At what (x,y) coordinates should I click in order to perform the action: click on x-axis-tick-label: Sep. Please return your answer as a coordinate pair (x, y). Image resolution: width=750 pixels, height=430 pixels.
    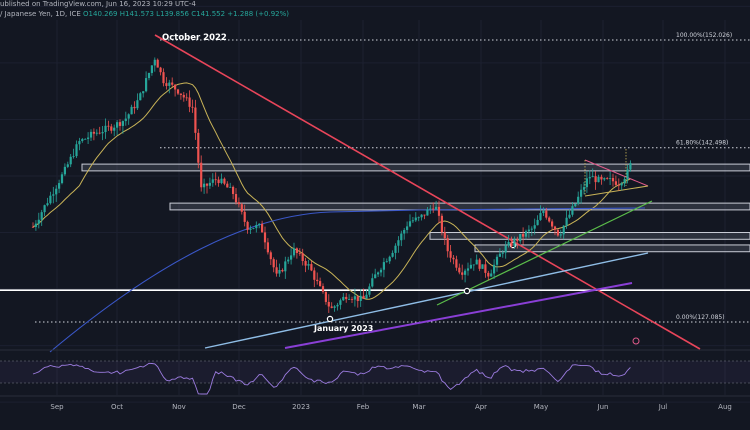
    Looking at the image, I should click on (57, 407).